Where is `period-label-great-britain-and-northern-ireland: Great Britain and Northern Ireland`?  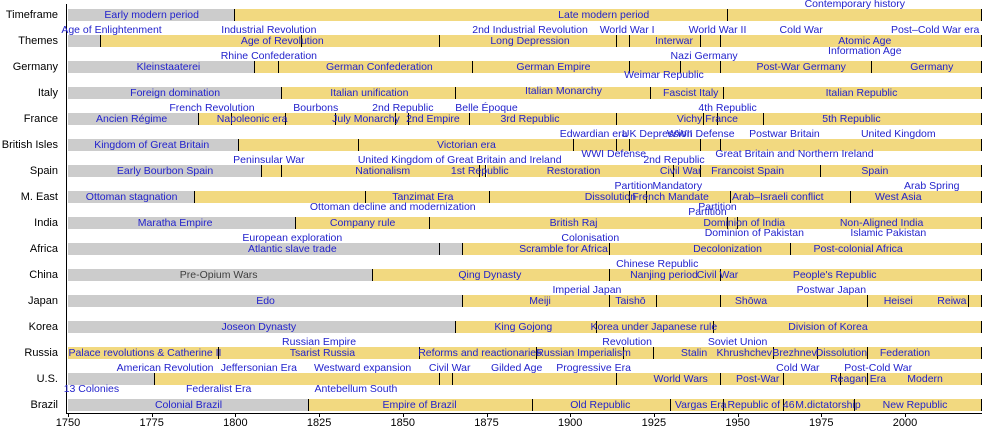 period-label-great-britain-and-northern-ireland: Great Britain and Northern Ireland is located at coordinates (794, 154).